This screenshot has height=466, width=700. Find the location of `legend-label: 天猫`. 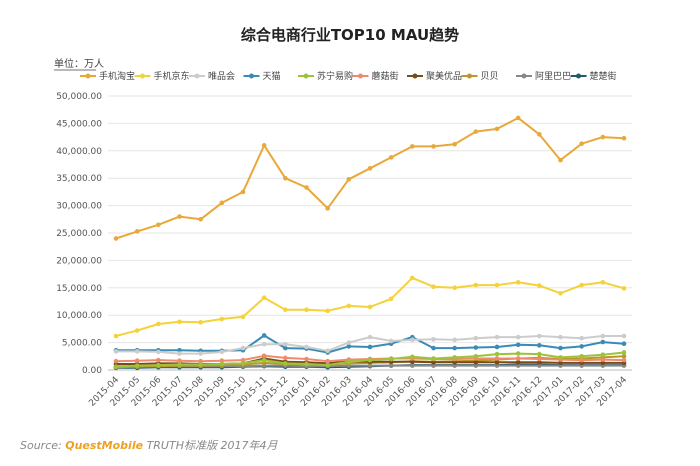

legend-label: 天猫 is located at coordinates (272, 76).